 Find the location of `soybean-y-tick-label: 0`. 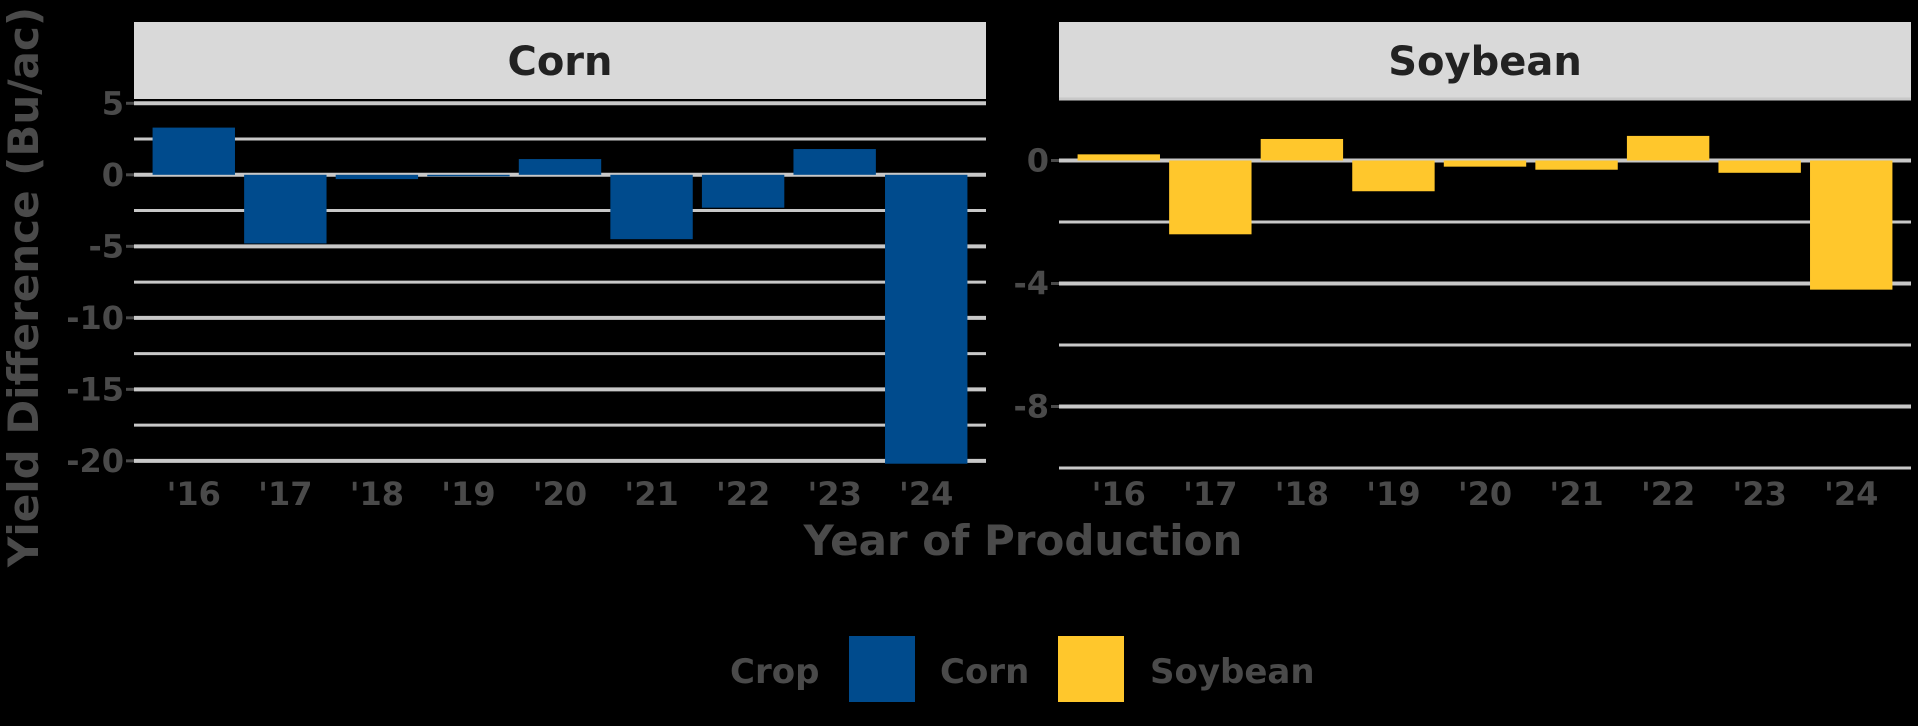

soybean-y-tick-label: 0 is located at coordinates (1038, 161).